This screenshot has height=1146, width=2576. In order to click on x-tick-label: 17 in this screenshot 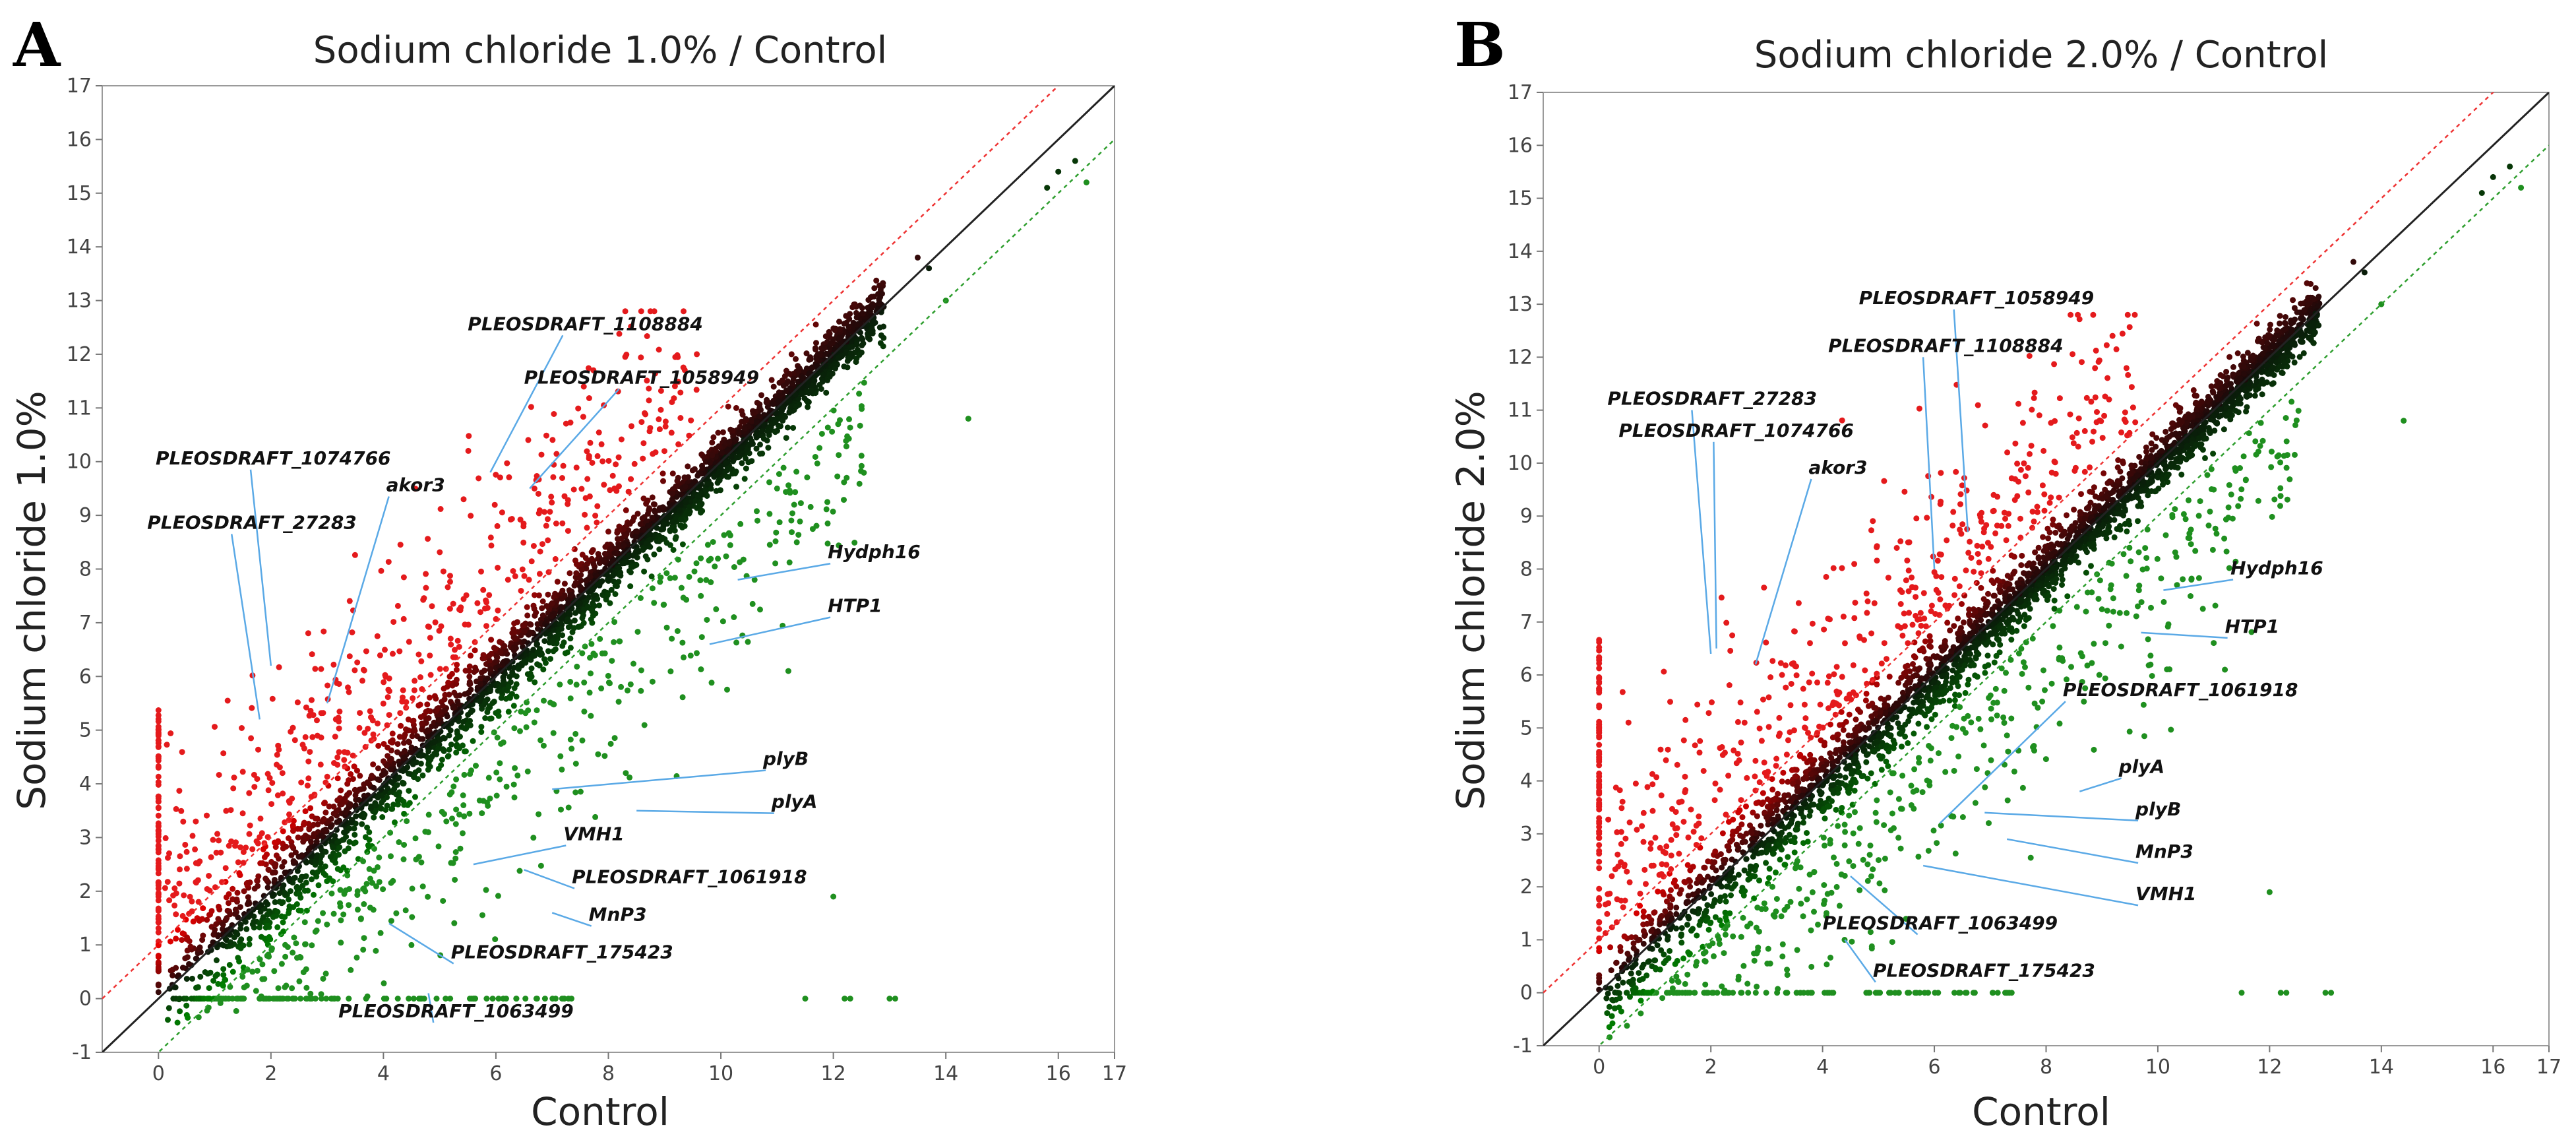, I will do `click(1114, 1073)`.